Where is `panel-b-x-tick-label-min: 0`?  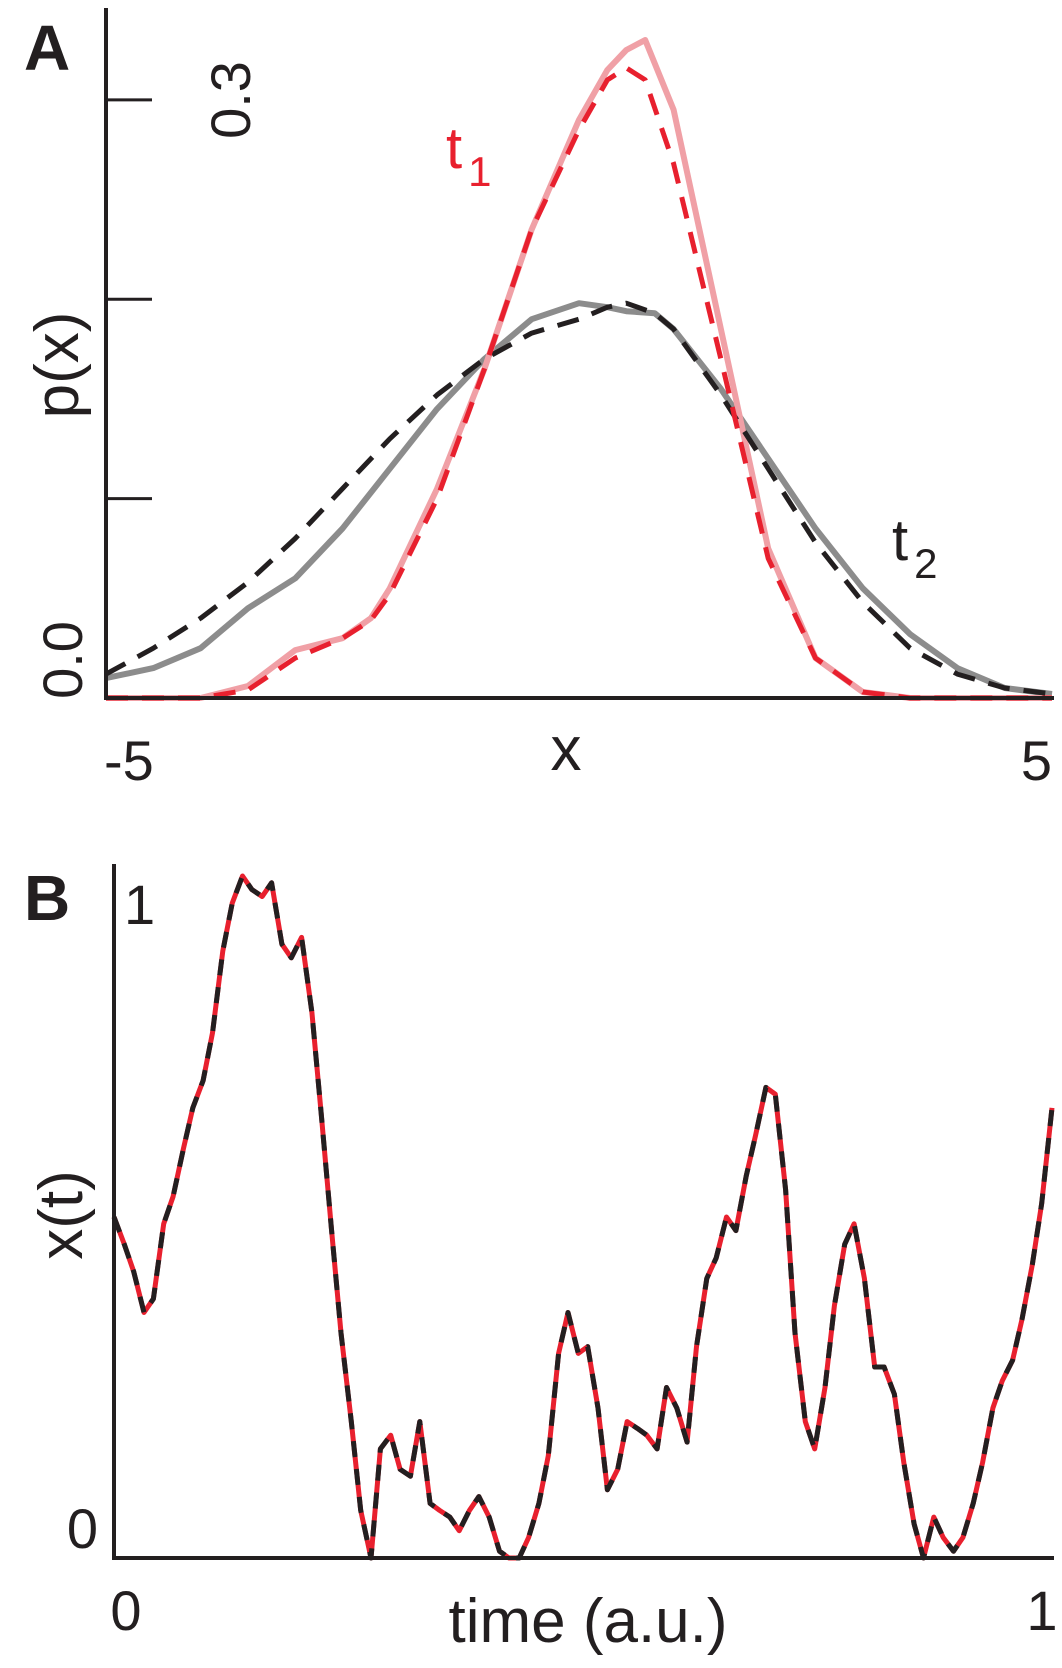
panel-b-x-tick-label-min: 0 is located at coordinates (125, 1610).